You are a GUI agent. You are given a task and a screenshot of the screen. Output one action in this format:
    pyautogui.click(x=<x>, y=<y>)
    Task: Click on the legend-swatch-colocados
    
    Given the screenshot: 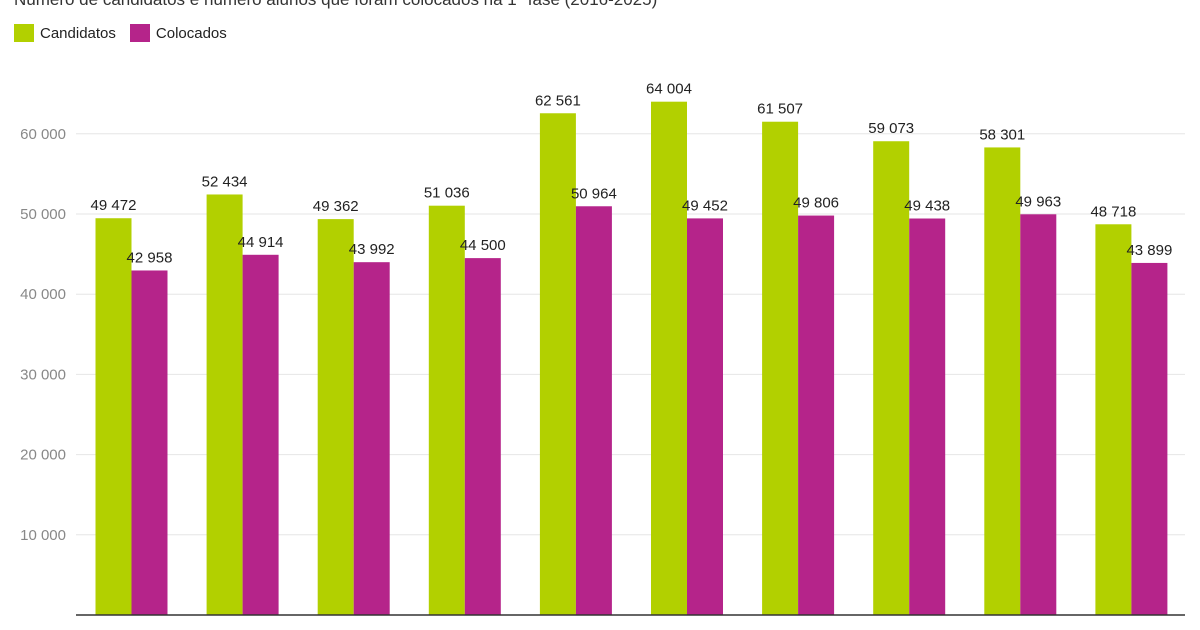 What is the action you would take?
    pyautogui.click(x=139, y=33)
    